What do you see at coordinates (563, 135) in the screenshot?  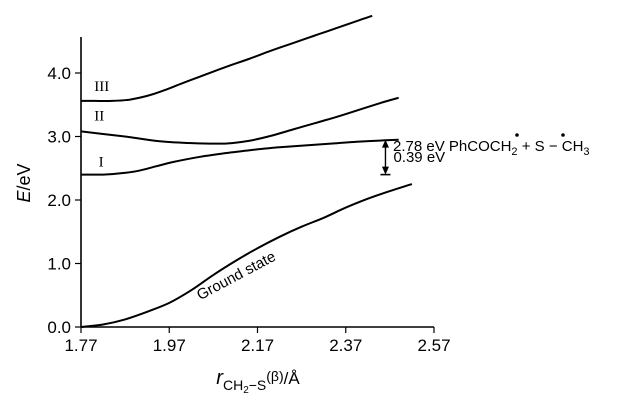 I see `radical-dot-sulfur` at bounding box center [563, 135].